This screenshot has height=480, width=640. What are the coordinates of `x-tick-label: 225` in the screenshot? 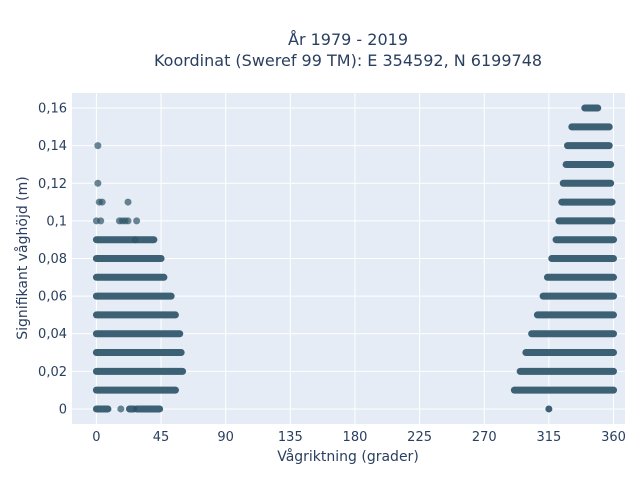 It's located at (419, 437).